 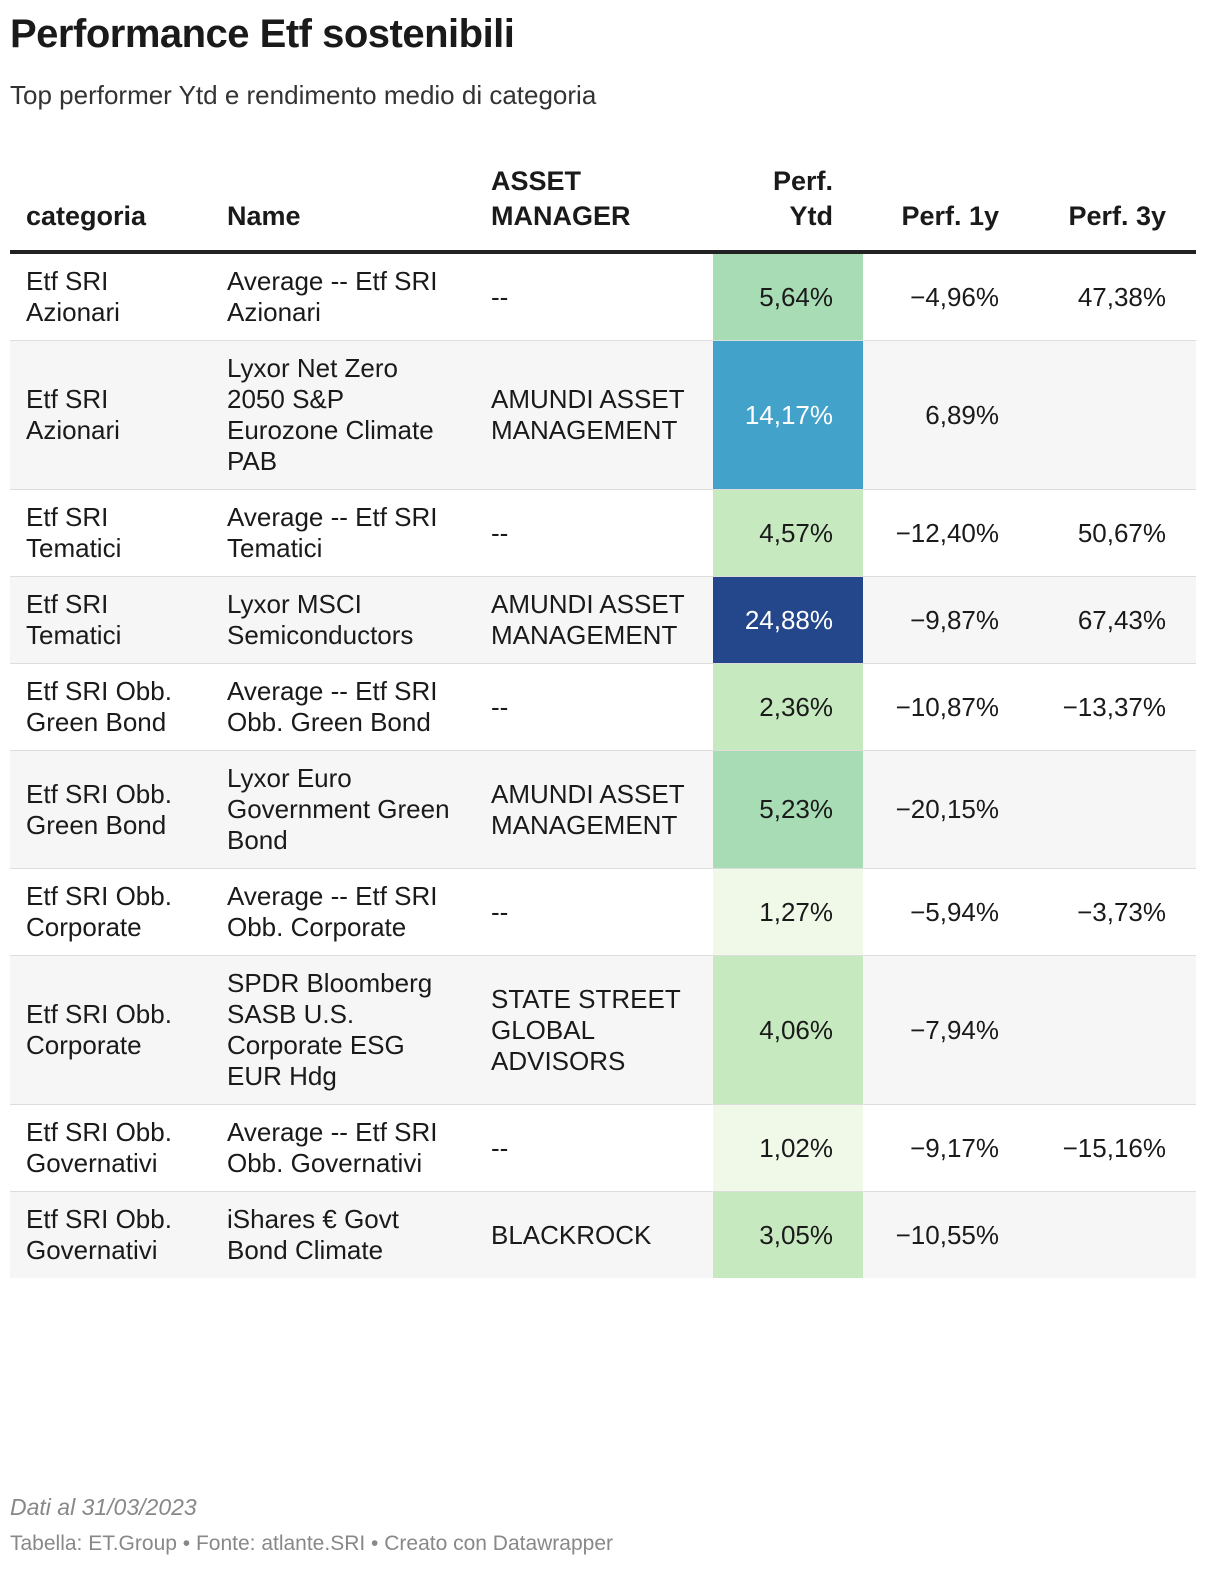 I want to click on cell-name: iShares € Govt Bond Climate, so click(x=343, y=1234).